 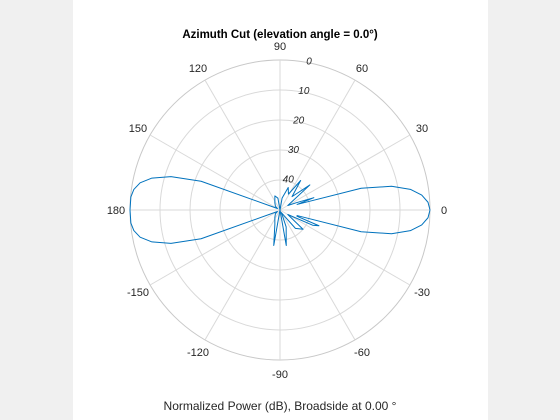 What do you see at coordinates (422, 129) in the screenshot?
I see `angle-tick-label: 30` at bounding box center [422, 129].